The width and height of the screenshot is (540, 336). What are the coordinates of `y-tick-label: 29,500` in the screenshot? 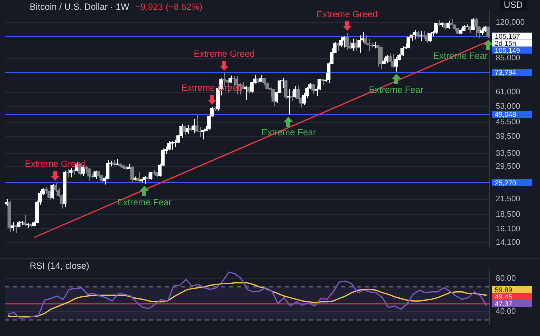 It's located at (509, 167).